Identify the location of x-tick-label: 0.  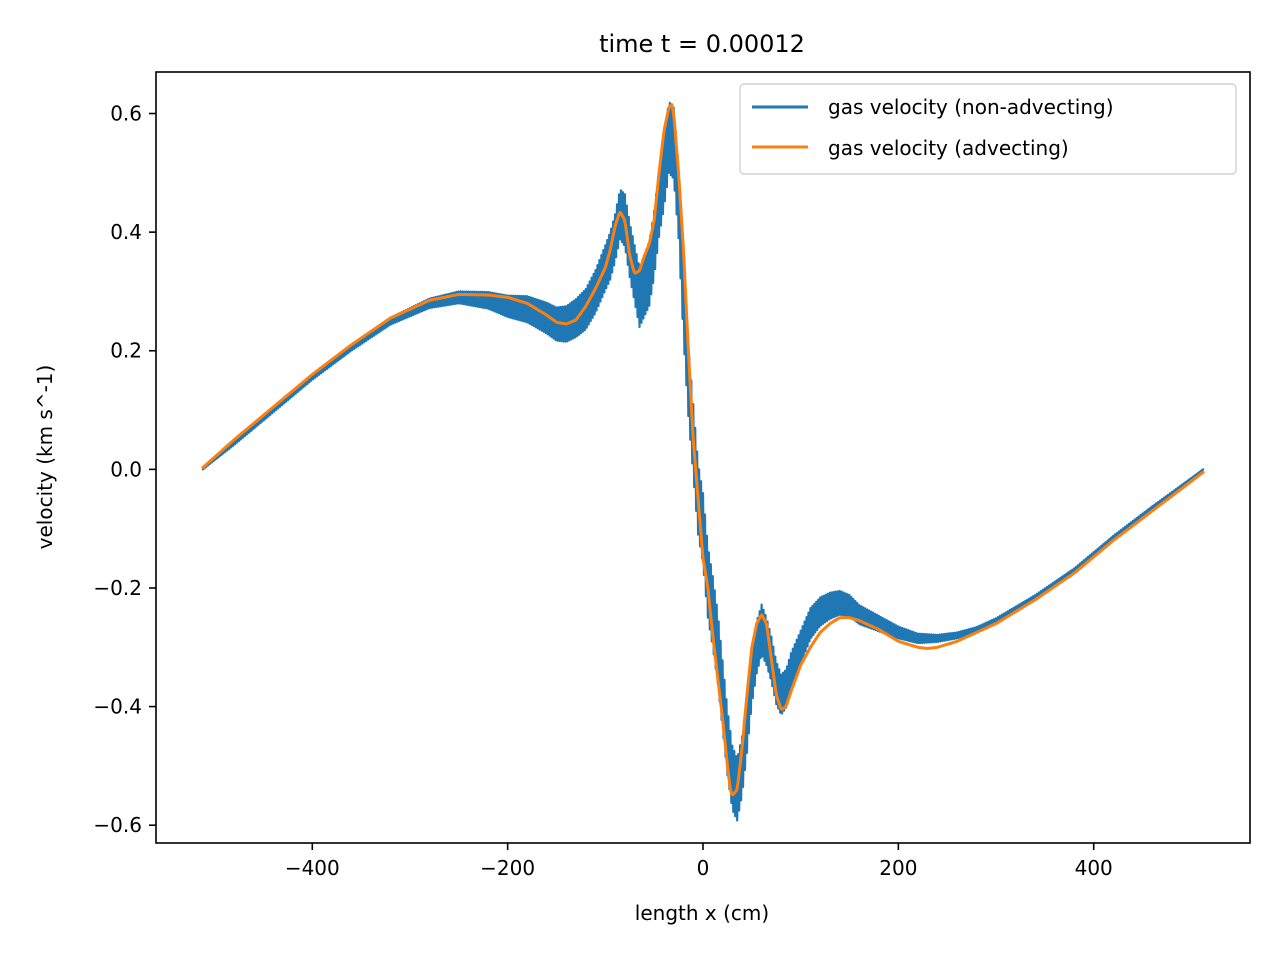
(703, 868).